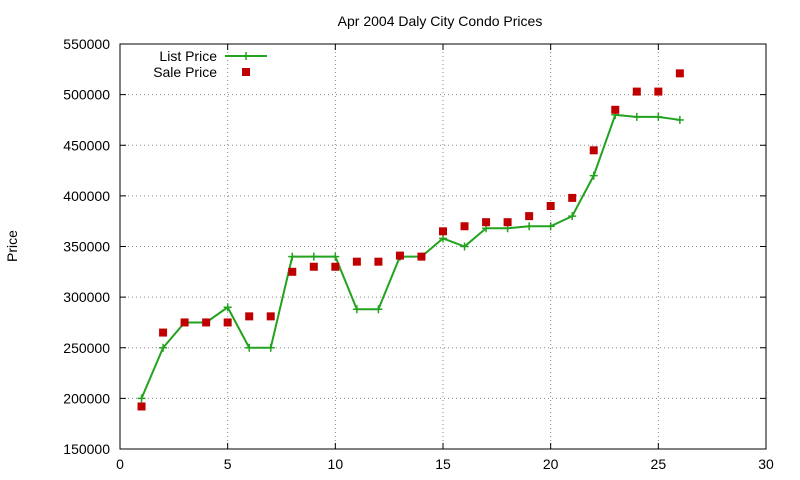  I want to click on y-tick-label: 500000, so click(86, 95).